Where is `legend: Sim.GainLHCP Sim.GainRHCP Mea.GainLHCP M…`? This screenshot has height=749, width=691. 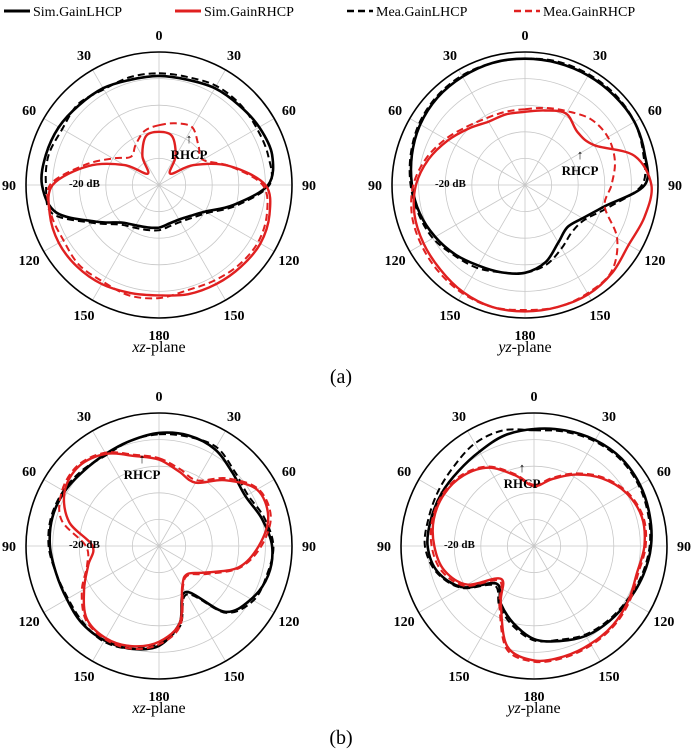
legend: Sim.GainLHCP Sim.GainRHCP Mea.GainLHCP M… is located at coordinates (319, 12).